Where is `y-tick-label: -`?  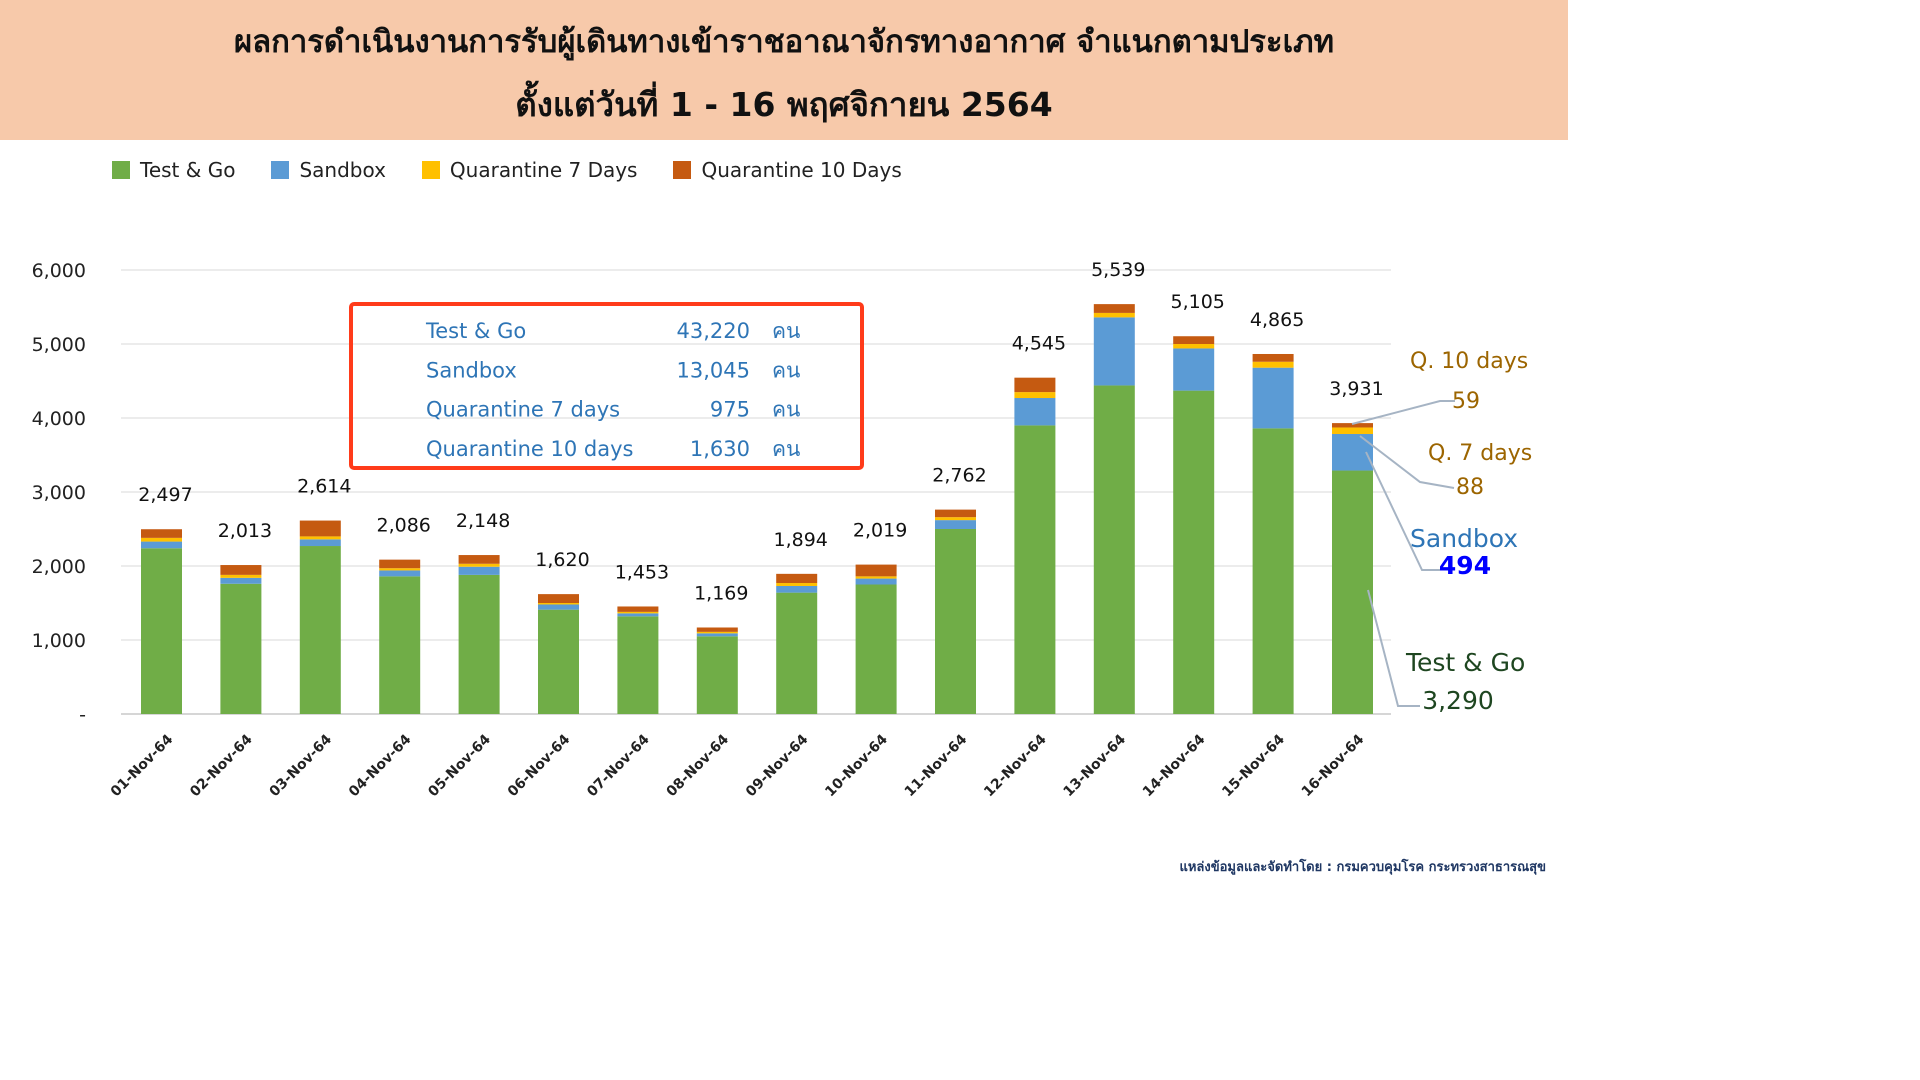 y-tick-label: - is located at coordinates (82, 715).